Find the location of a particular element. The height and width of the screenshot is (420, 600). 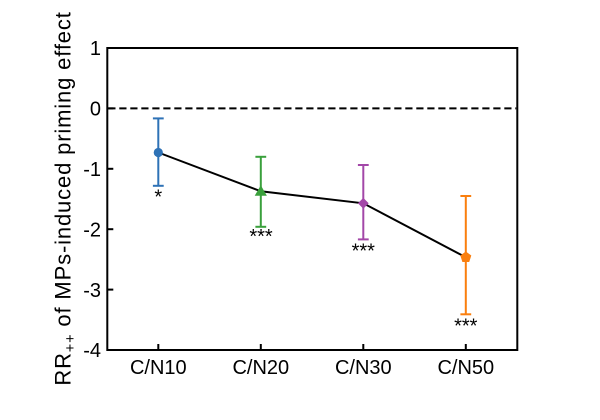

svg-text: 1 is located at coordinates (95, 49).